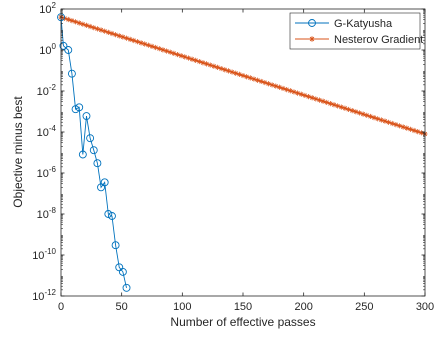  I want to click on x-tick-label-3: 150, so click(243, 307).